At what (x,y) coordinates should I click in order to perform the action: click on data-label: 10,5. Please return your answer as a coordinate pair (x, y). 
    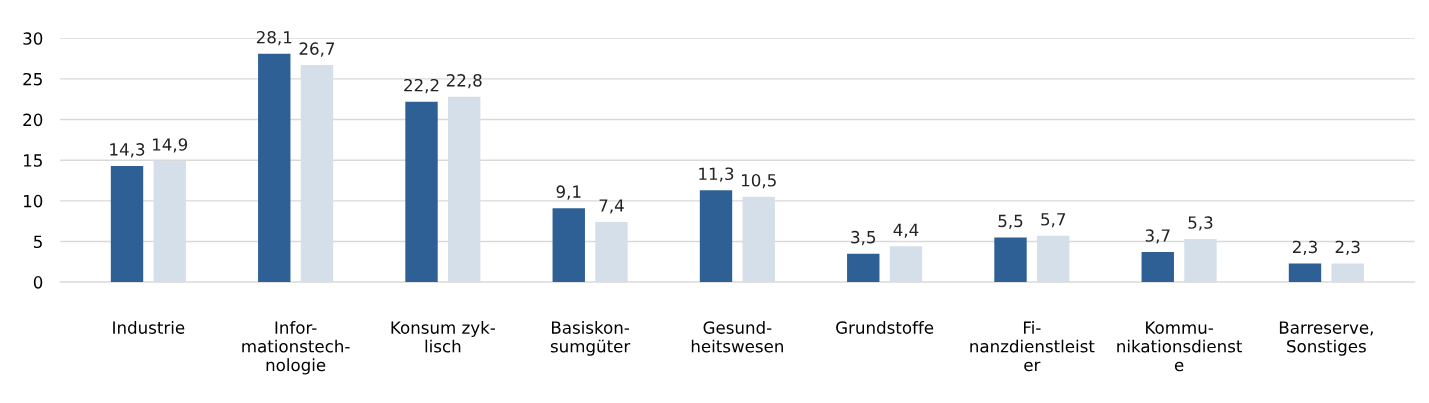
    Looking at the image, I should click on (758, 181).